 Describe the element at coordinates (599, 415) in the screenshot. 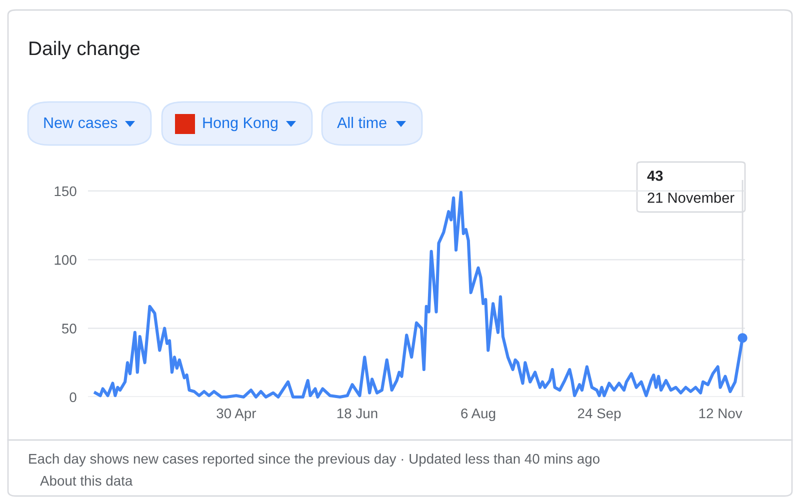

I see `x-tick-label: 24 Sep` at that location.